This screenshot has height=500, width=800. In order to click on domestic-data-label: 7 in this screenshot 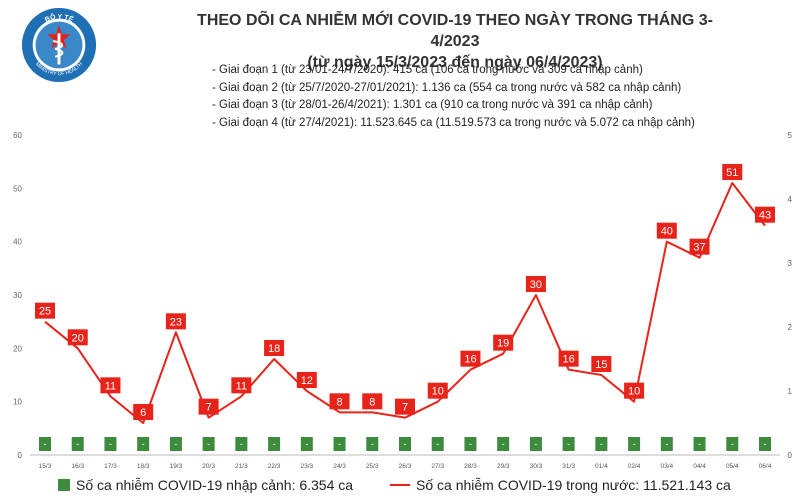, I will do `click(405, 408)`.